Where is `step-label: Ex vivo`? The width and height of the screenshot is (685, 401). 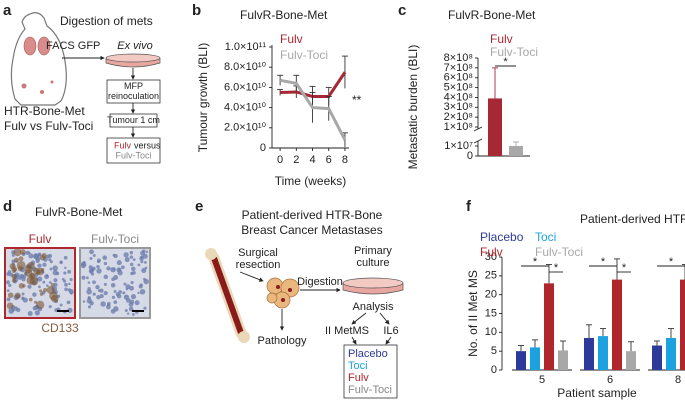
step-label: Ex vivo is located at coordinates (134, 46).